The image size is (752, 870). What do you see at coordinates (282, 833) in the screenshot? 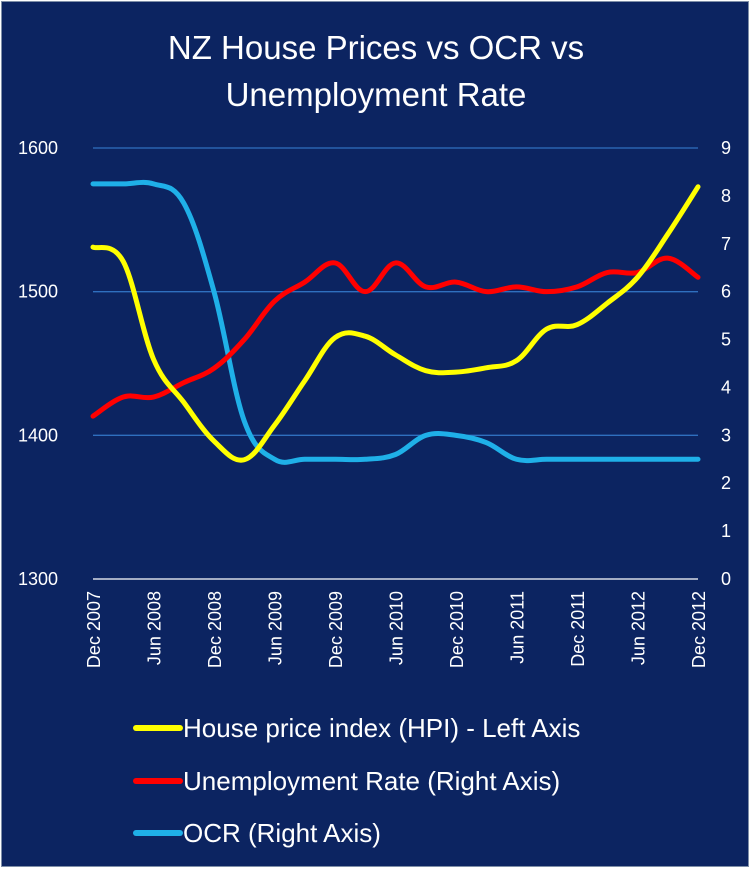
I see `legend-label-ocr: OCR (Right Axis)` at bounding box center [282, 833].